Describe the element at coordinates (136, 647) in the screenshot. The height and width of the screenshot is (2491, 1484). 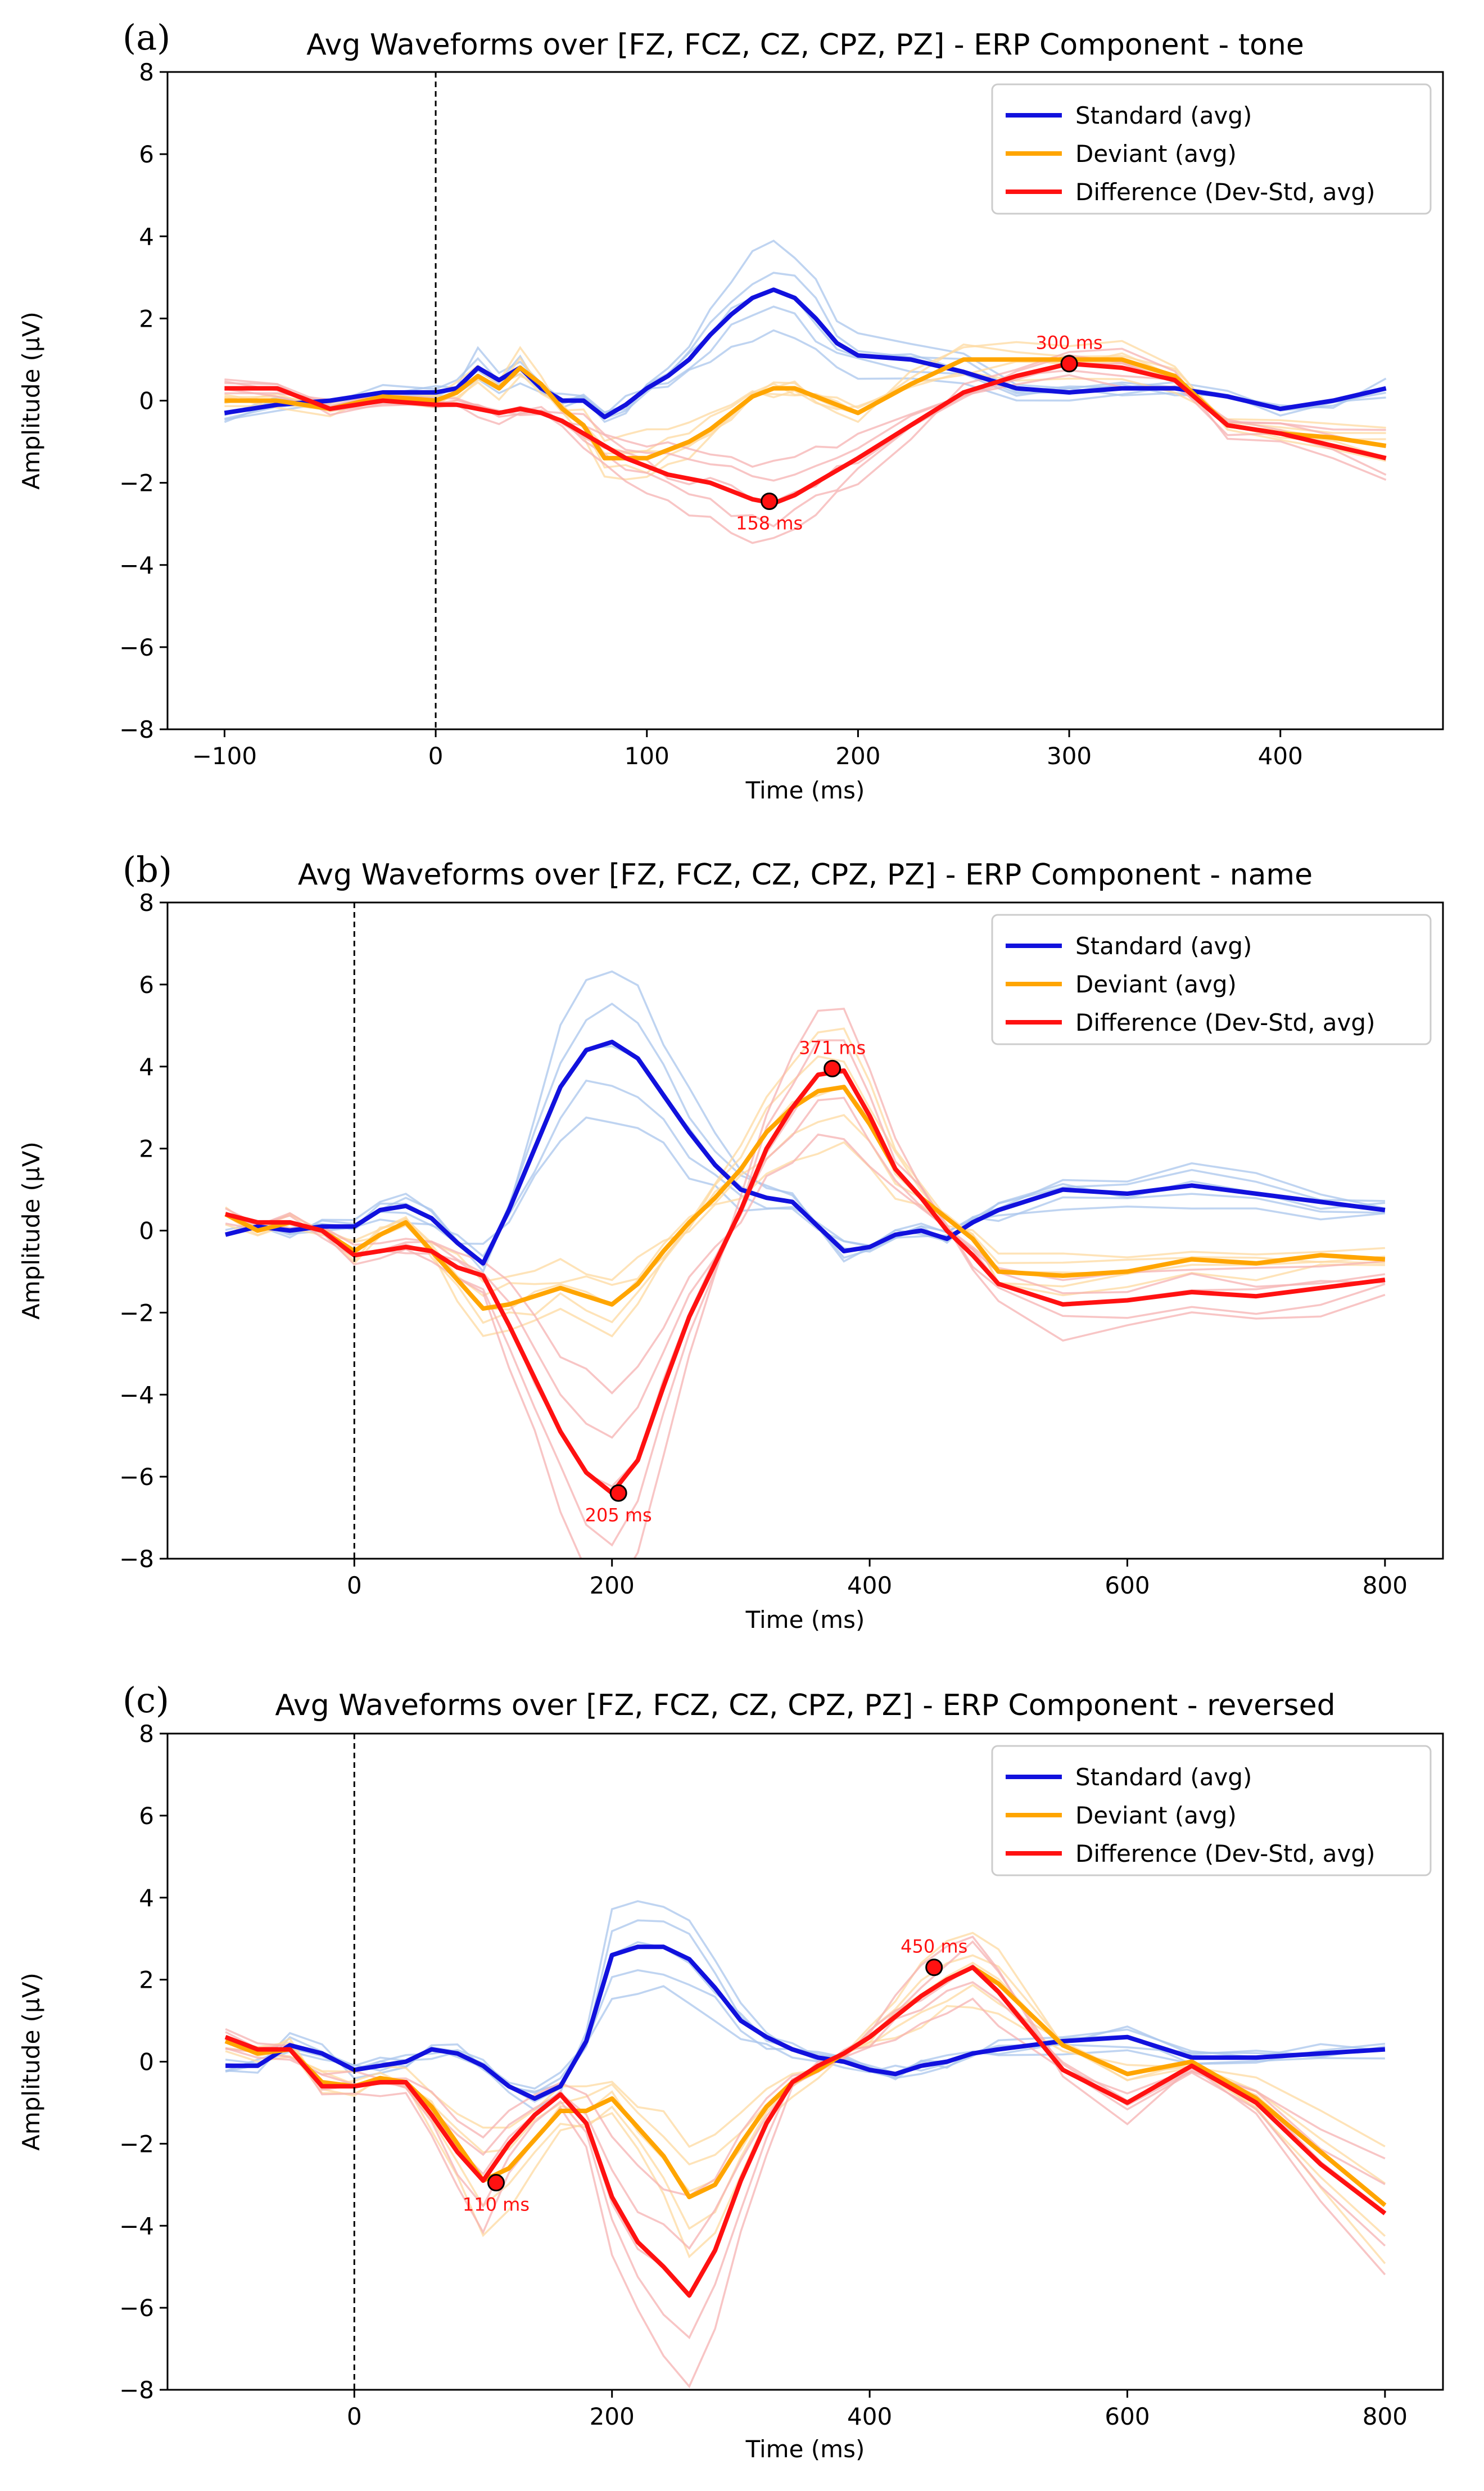
I see `y-tick-label: −6` at that location.